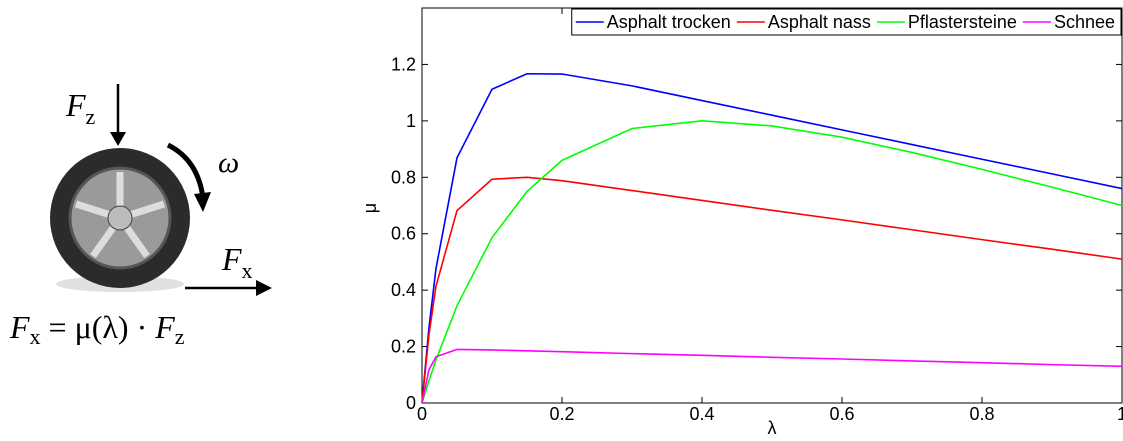  Describe the element at coordinates (35, 336) in the screenshot. I see `formula-part: x` at that location.